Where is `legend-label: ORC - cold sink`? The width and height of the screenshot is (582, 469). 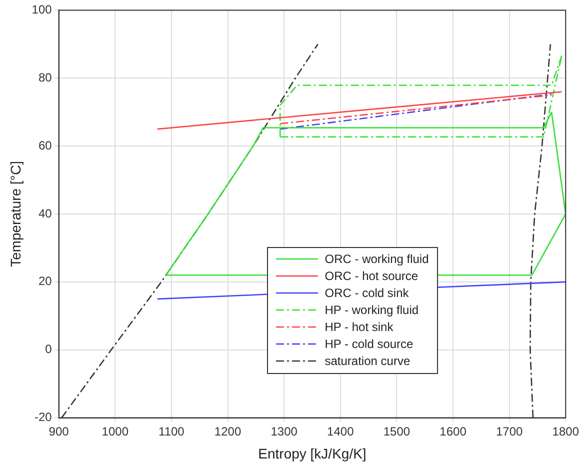
legend-label: ORC - cold sink is located at coordinates (366, 293).